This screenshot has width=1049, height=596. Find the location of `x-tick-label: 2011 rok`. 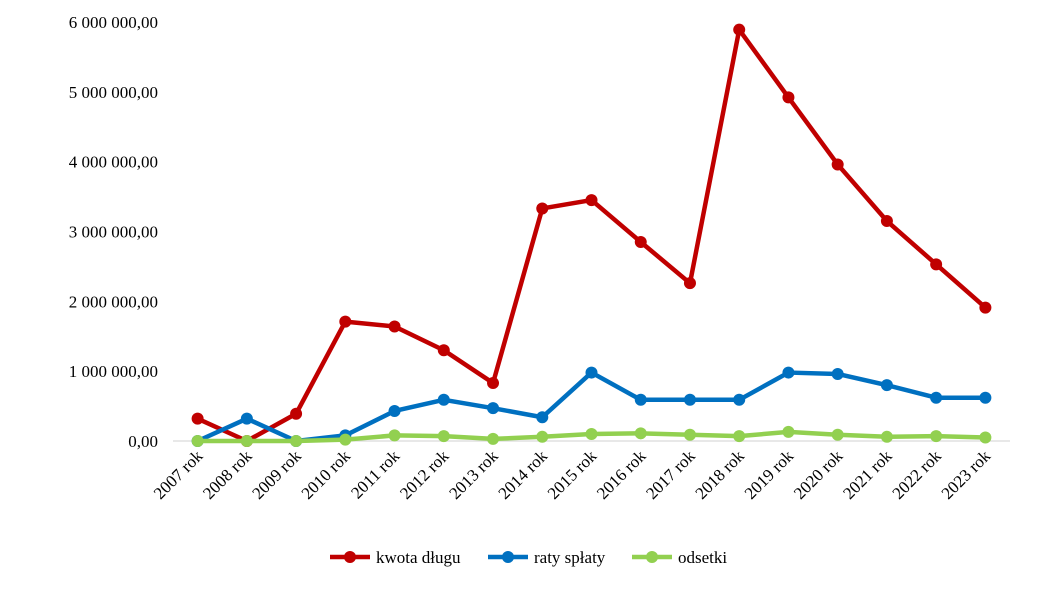

x-tick-label: 2011 rok is located at coordinates (375, 474).